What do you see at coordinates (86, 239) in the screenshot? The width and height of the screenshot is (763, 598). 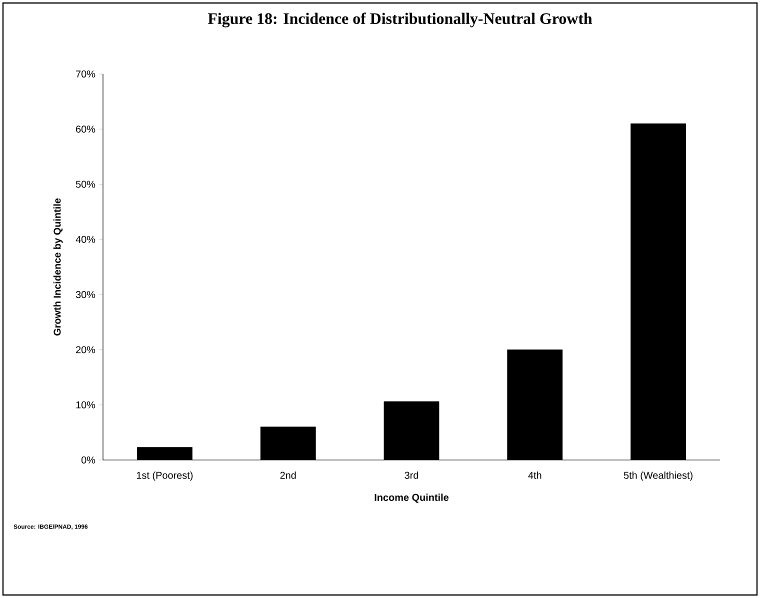 I see `y-tick-label: 40%` at bounding box center [86, 239].